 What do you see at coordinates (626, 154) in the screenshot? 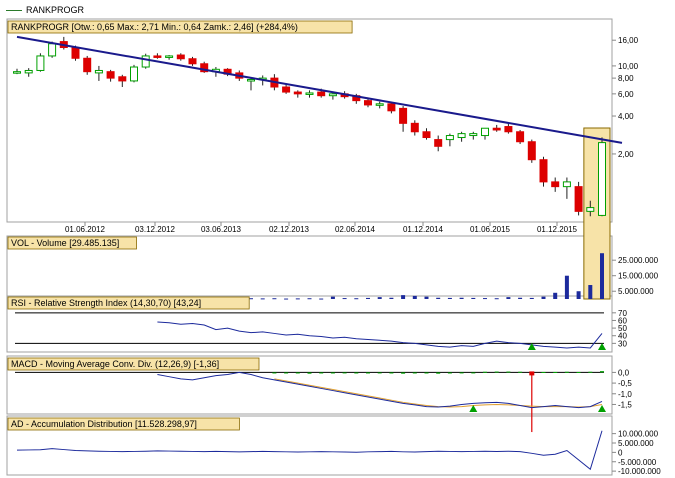
I see `price-y-tick-label: 2,00` at bounding box center [626, 154].